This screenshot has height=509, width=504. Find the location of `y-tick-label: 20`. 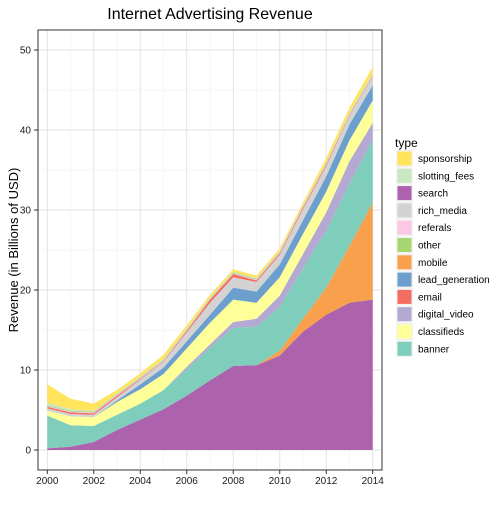

y-tick-label: 20 is located at coordinates (26, 291).